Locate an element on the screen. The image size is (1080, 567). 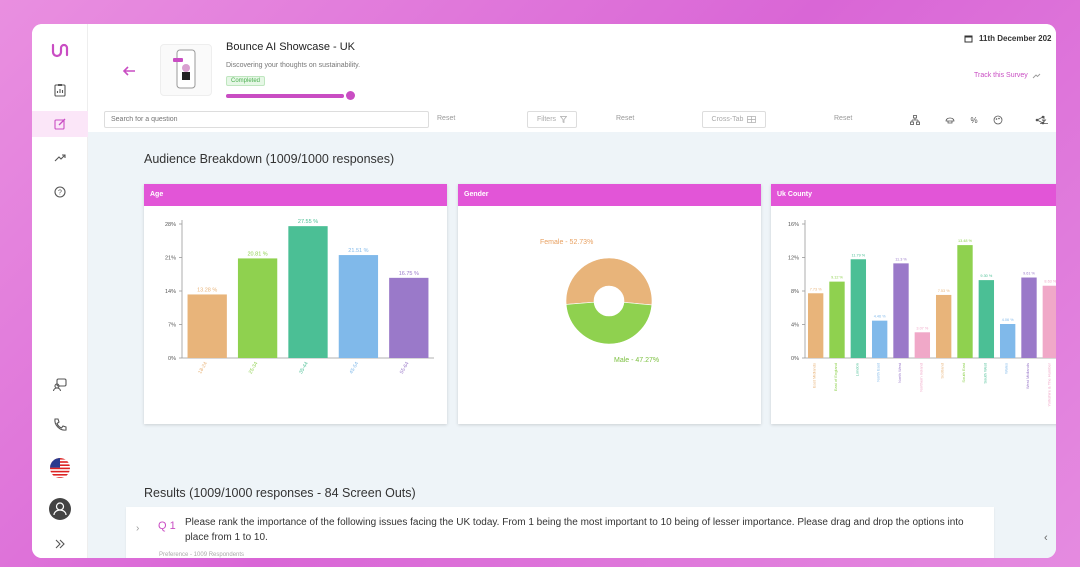
slice-label-female: Female - 52.73% is located at coordinates (566, 242).